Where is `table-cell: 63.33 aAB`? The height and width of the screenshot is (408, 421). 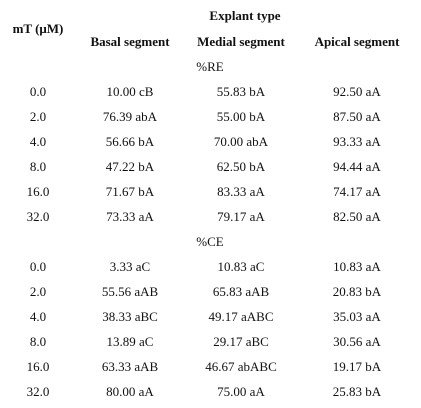
table-cell: 63.33 aAB is located at coordinates (130, 366).